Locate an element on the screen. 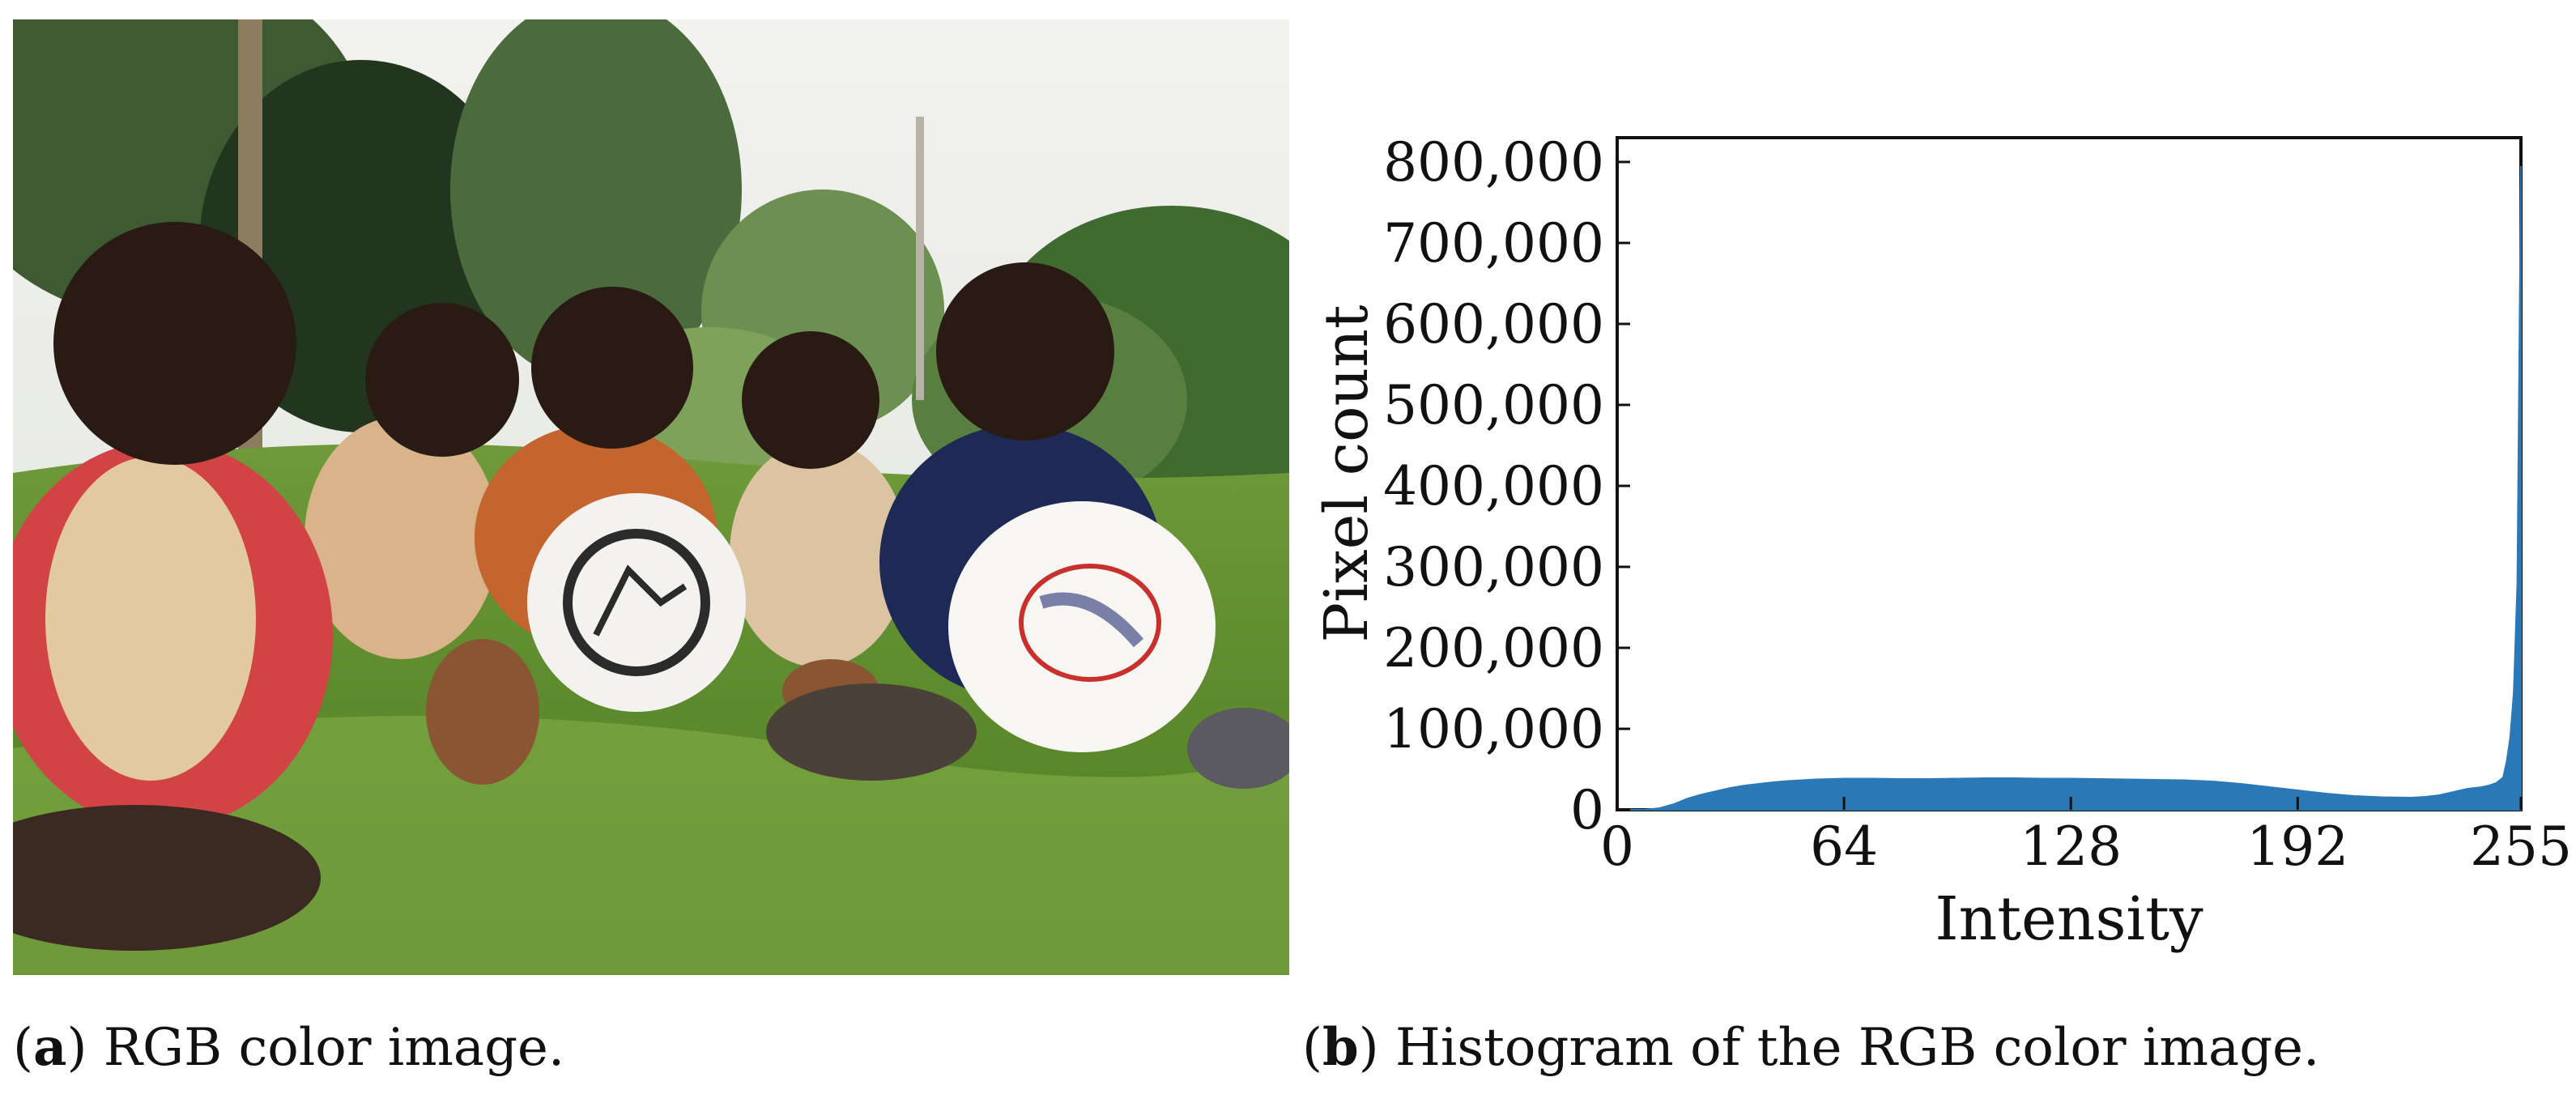  y-tick-label: 100,000 is located at coordinates (1493, 729).